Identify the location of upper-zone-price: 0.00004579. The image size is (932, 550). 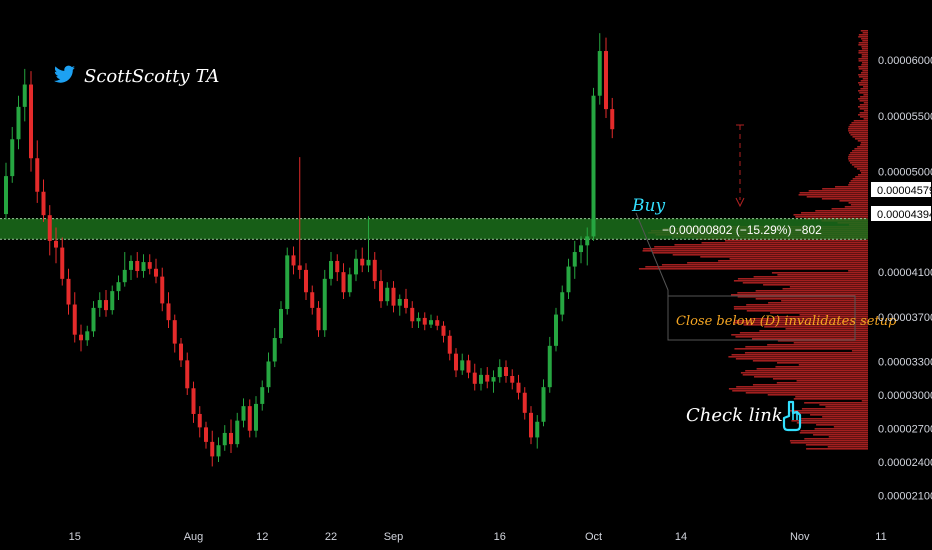
(904, 191).